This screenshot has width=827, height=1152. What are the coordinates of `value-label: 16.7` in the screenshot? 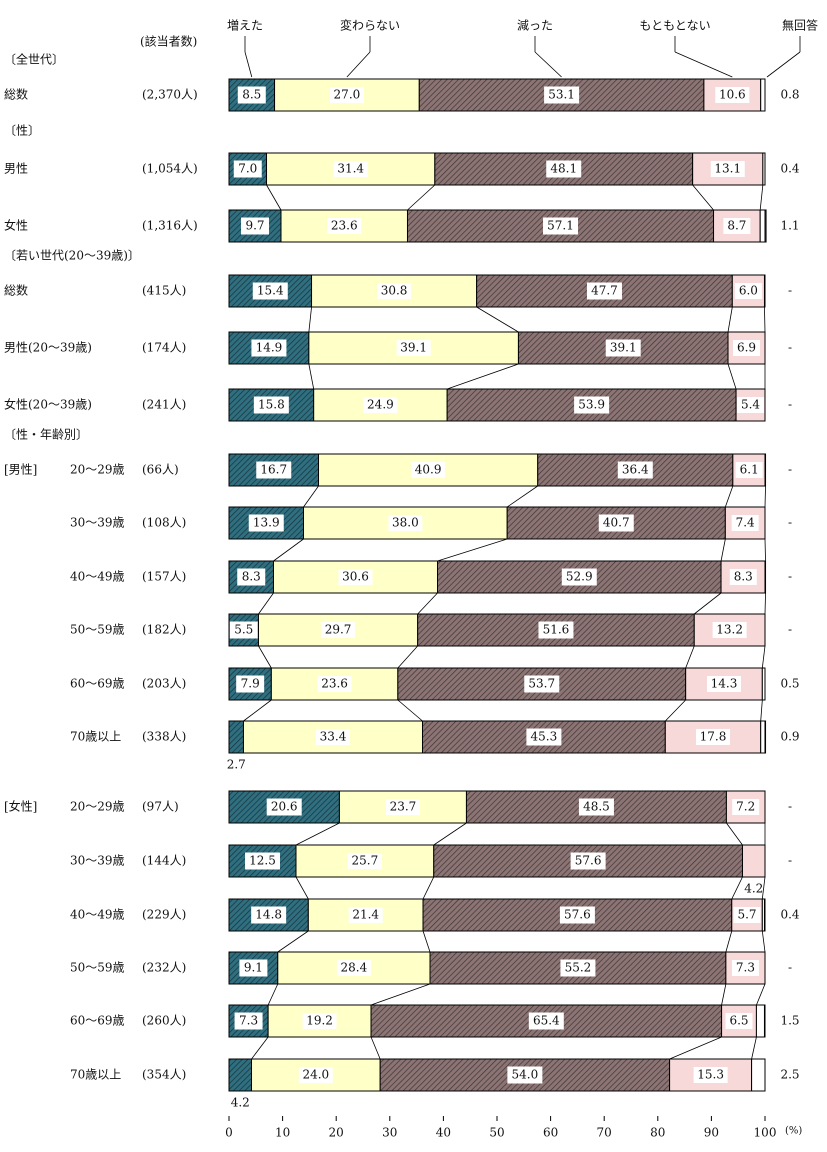 It's located at (273, 470).